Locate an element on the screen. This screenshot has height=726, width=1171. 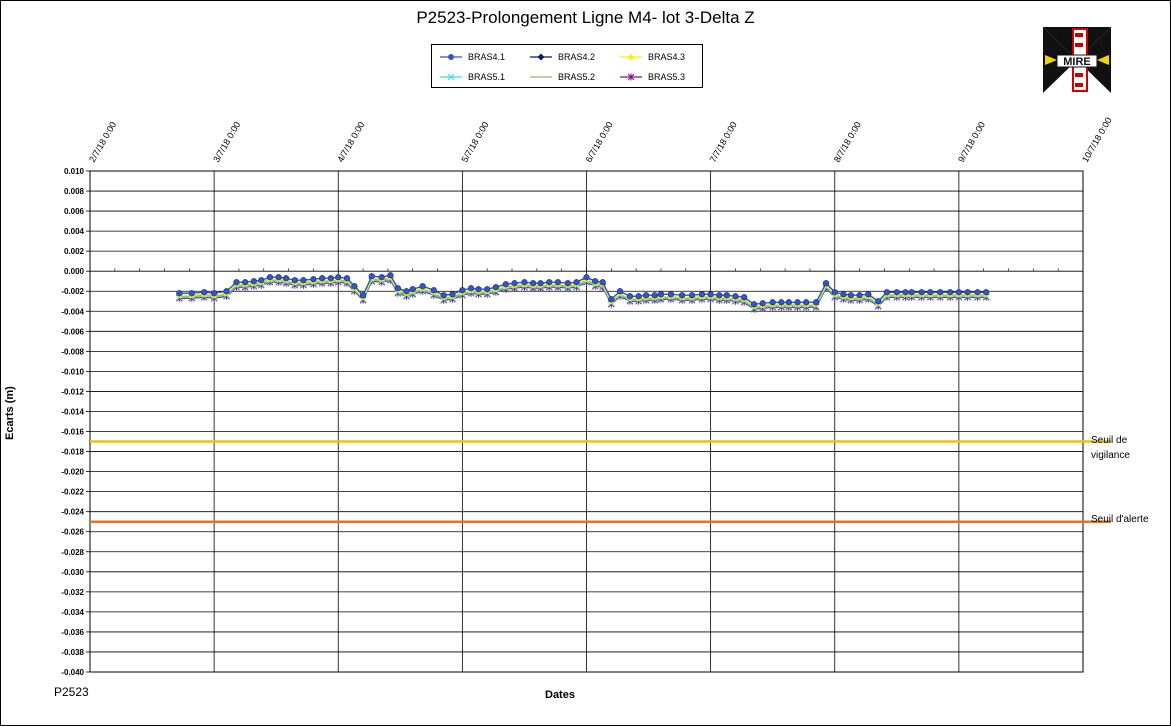
legend-item-bras4-1: BRAS4.1 is located at coordinates (481, 57).